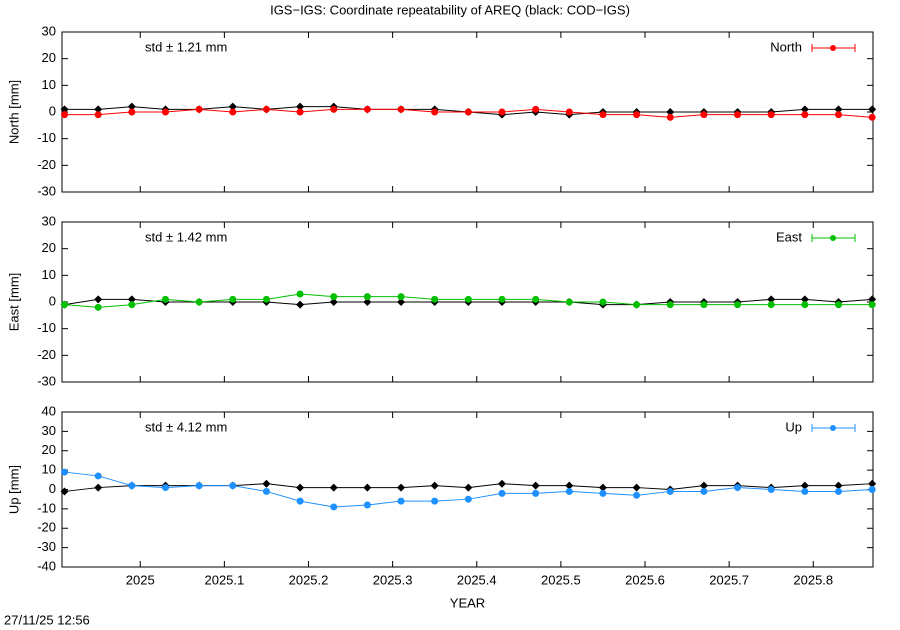 The width and height of the screenshot is (900, 630). Describe the element at coordinates (186, 426) in the screenshot. I see `std-annotation: std ± 4.12 mm` at that location.